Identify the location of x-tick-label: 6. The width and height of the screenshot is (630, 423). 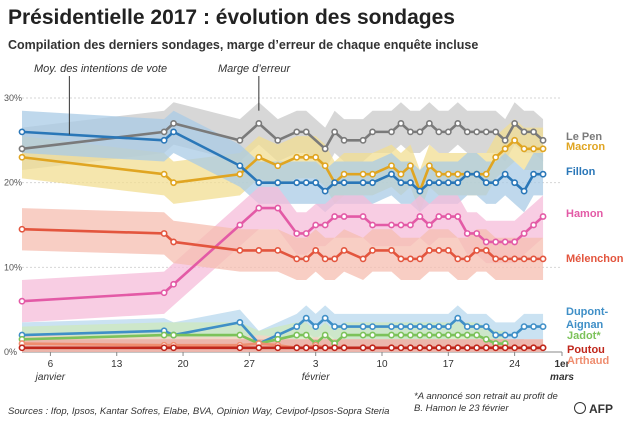
(51, 364).